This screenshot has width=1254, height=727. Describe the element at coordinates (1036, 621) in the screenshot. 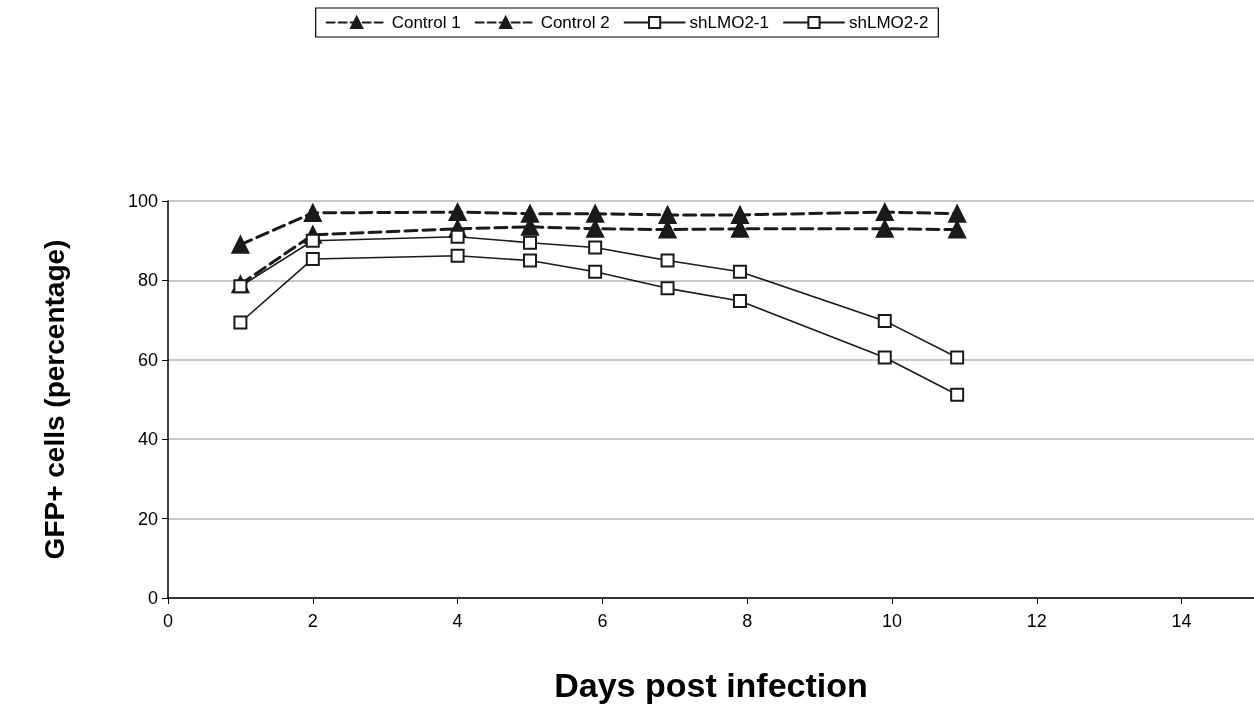

I see `x-tick-label: 12` at that location.